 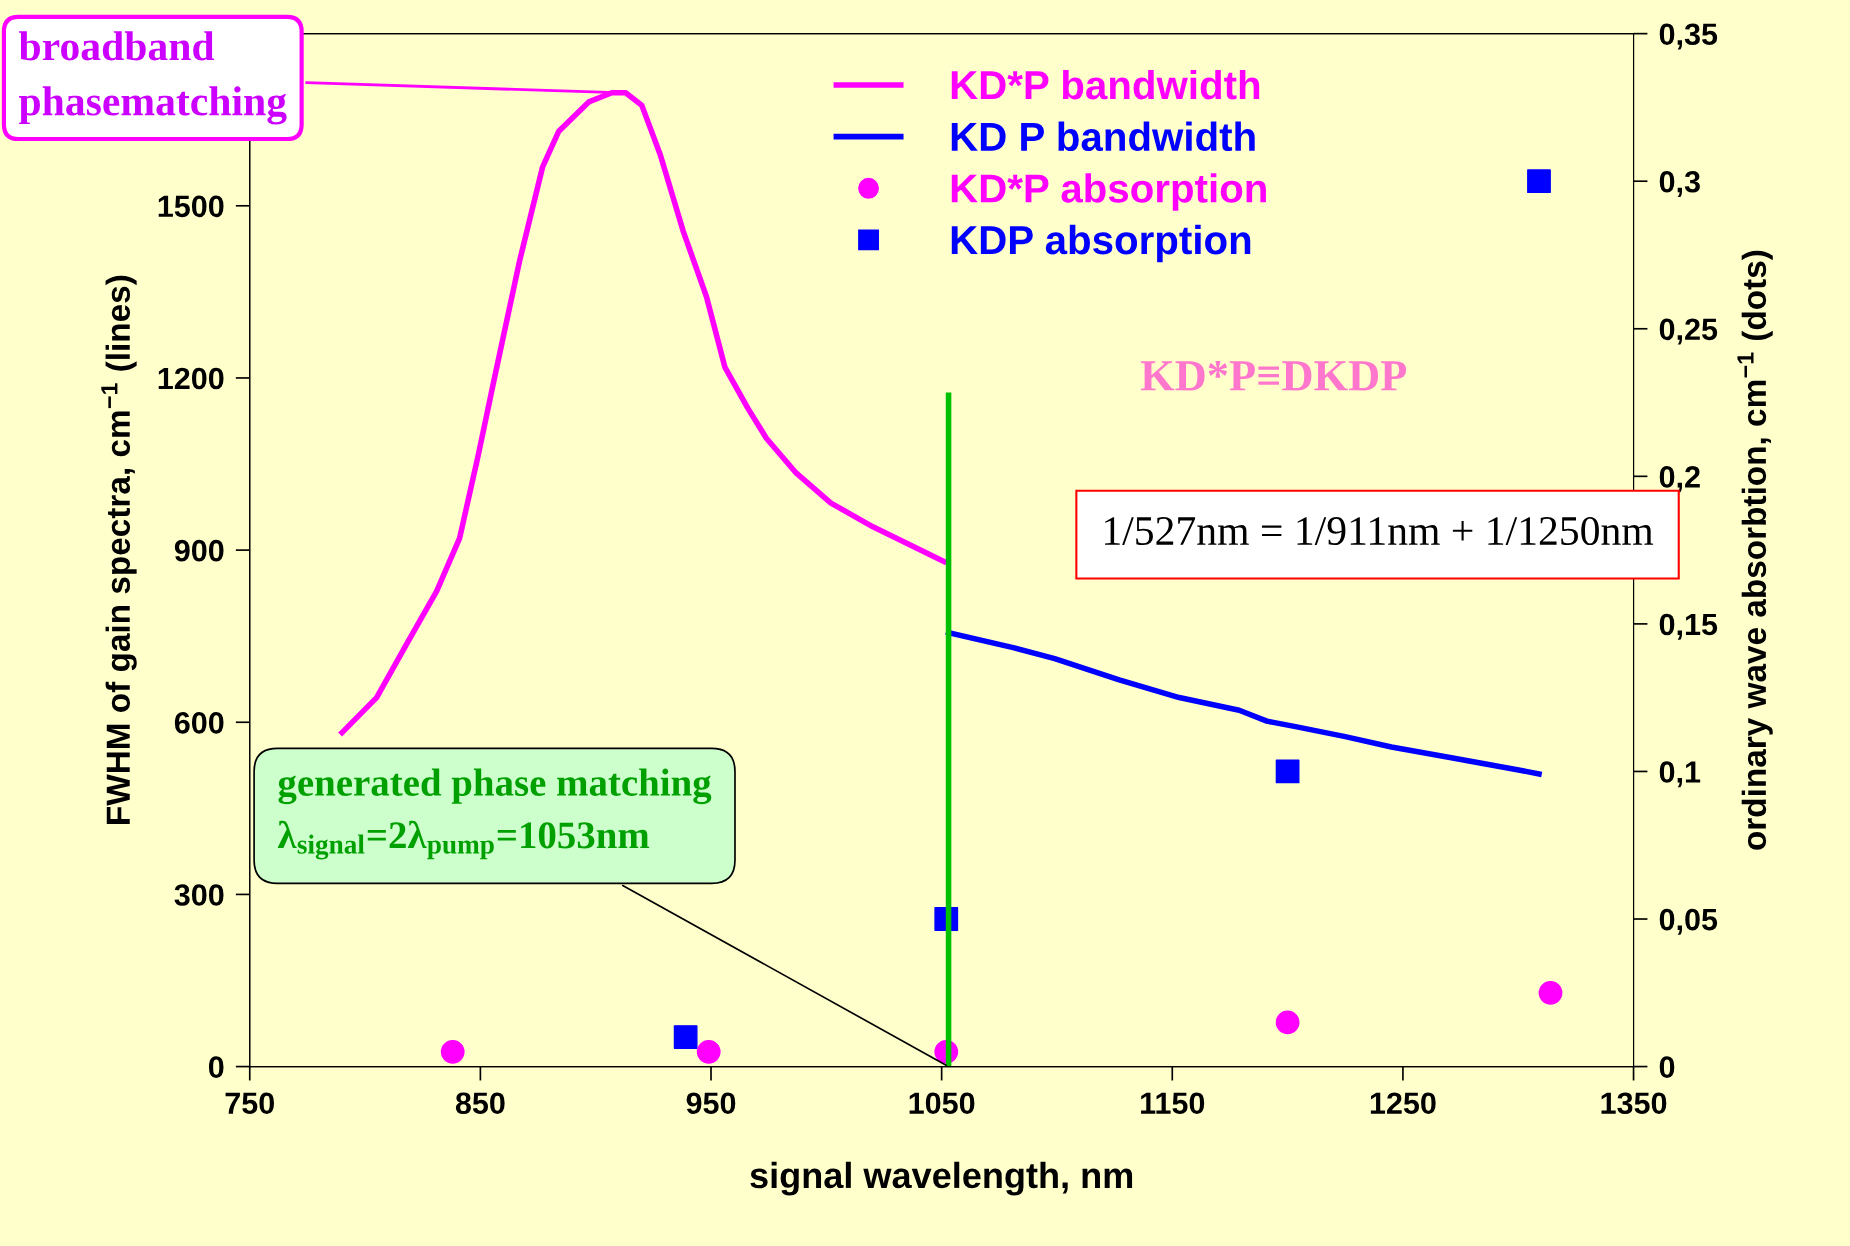 What do you see at coordinates (480, 1103) in the screenshot?
I see `x-tick-label: 850` at bounding box center [480, 1103].